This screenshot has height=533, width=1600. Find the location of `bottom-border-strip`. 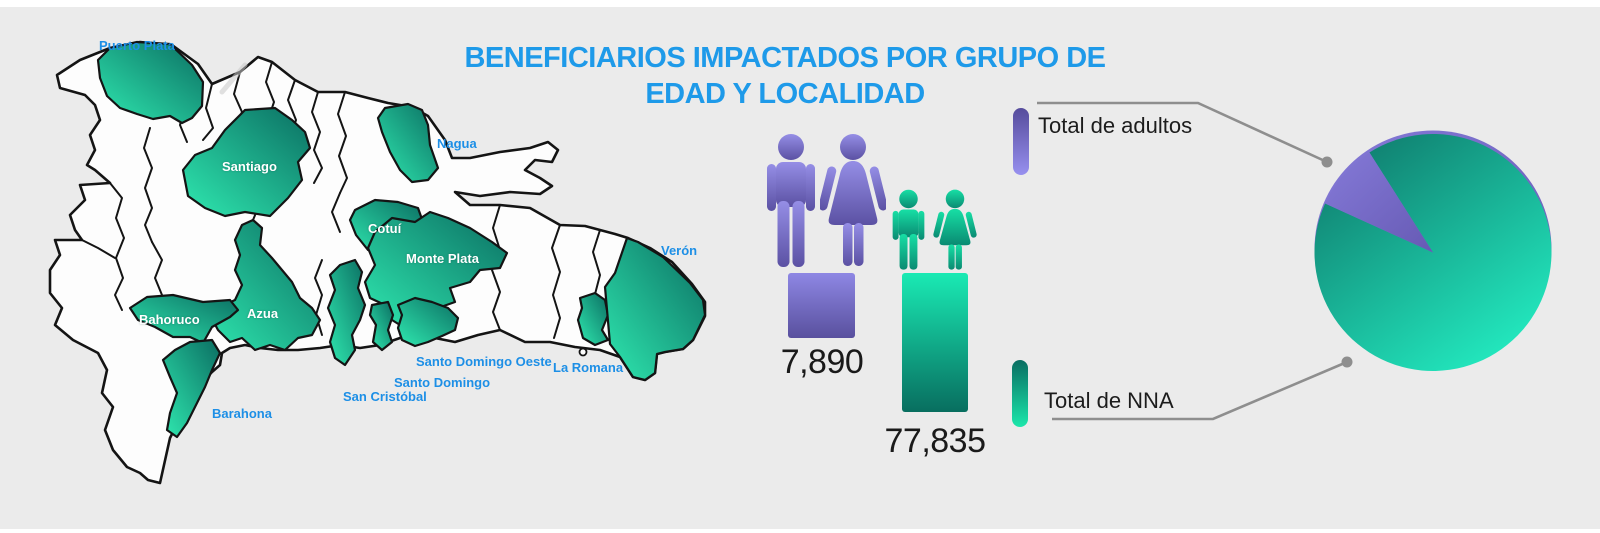

bottom-border-strip is located at coordinates (800, 531).